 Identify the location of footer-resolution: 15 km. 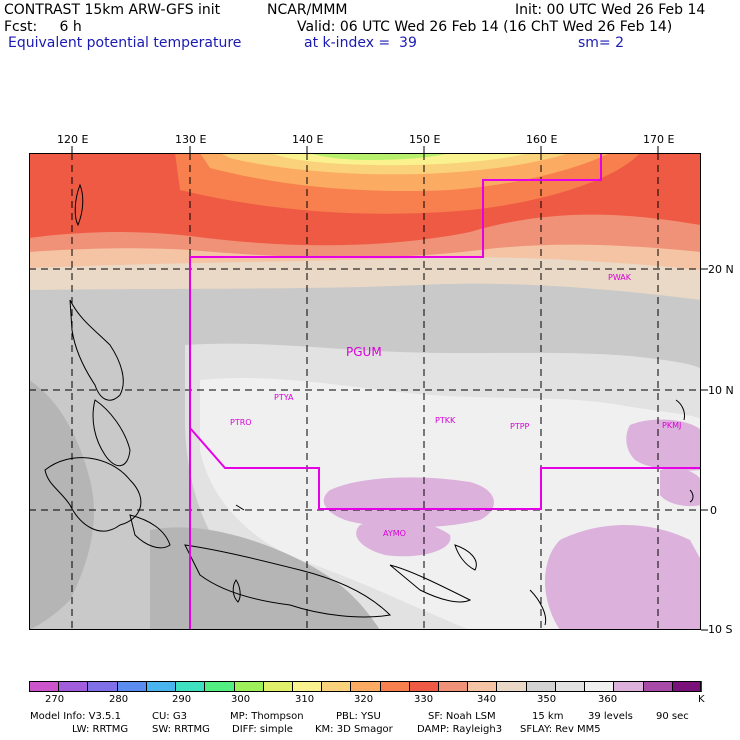
(548, 716).